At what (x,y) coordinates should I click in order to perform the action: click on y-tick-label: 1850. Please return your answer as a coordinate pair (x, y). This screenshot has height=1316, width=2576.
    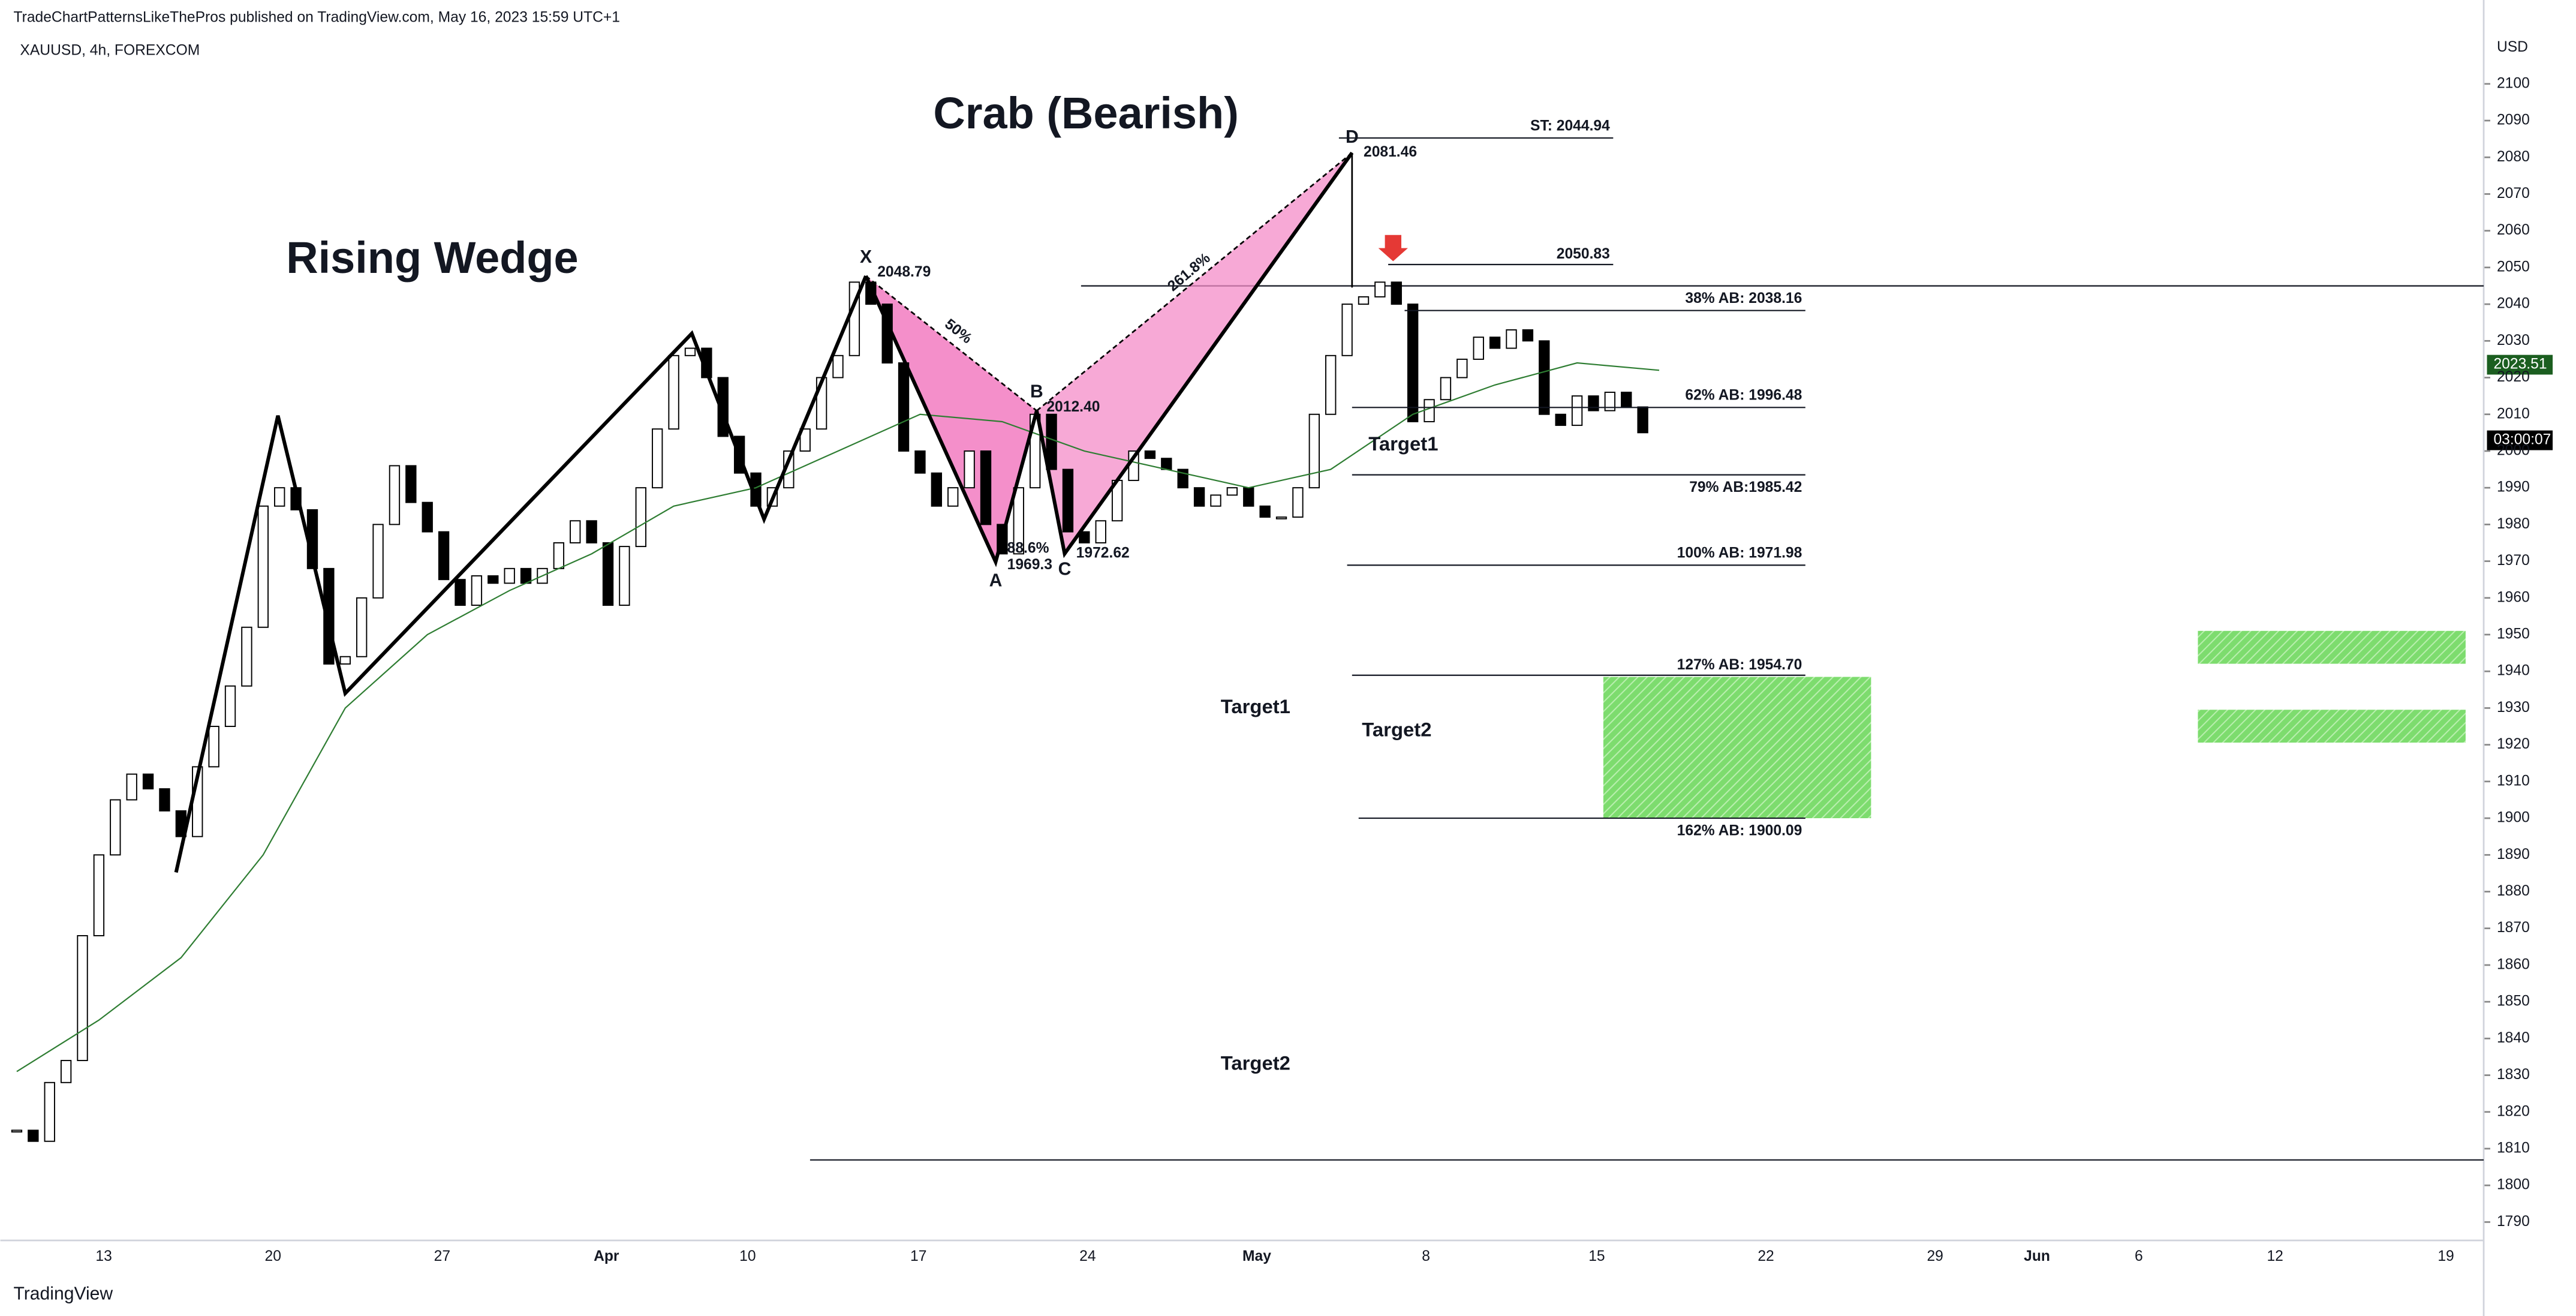
    Looking at the image, I should click on (2513, 1001).